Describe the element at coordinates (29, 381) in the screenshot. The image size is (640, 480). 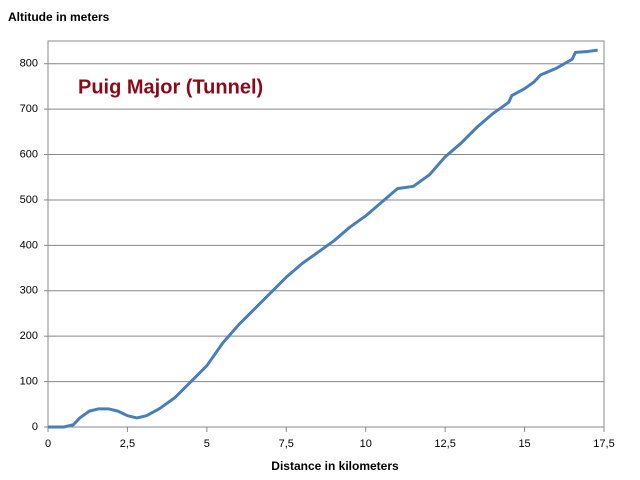
I see `y-tick-label: 100` at that location.